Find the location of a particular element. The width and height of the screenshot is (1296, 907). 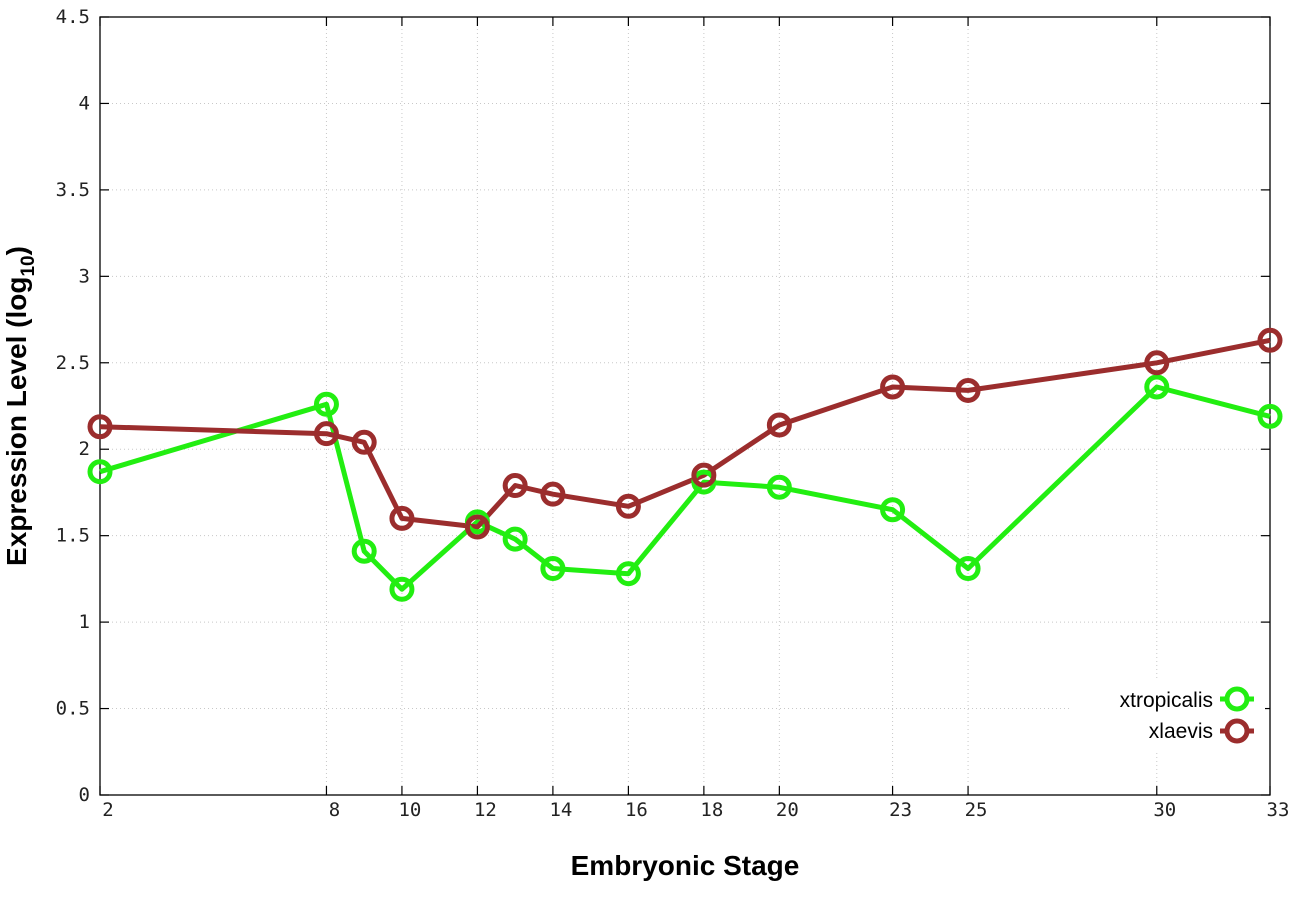

x-tick-label: 8 is located at coordinates (334, 810).